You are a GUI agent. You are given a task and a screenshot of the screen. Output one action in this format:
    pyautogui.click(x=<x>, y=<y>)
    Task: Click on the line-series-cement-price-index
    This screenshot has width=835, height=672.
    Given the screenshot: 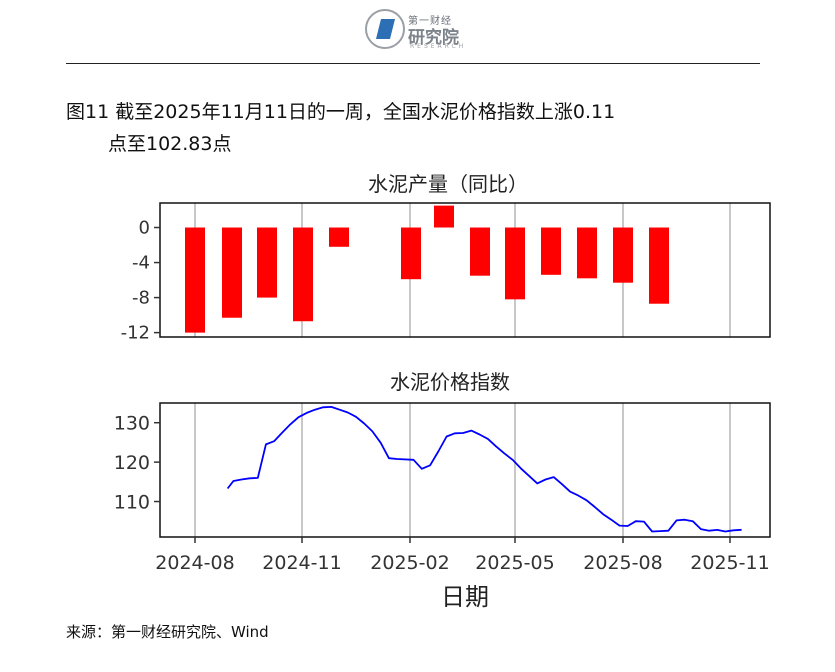 What is the action you would take?
    pyautogui.click(x=484, y=469)
    